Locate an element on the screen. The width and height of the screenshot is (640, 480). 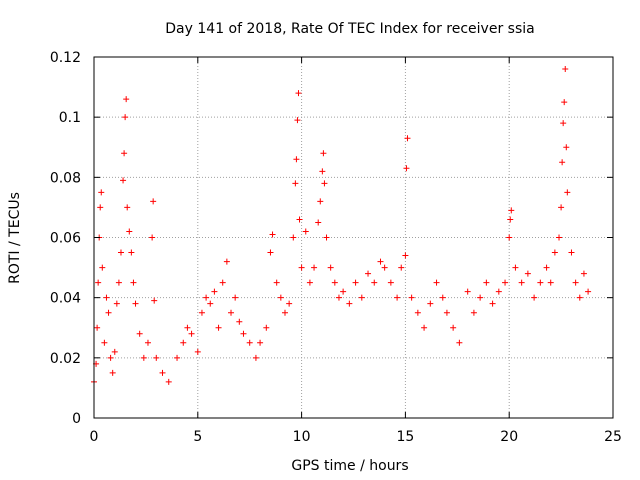
y-tick-label: 0.04 is located at coordinates (65, 299).